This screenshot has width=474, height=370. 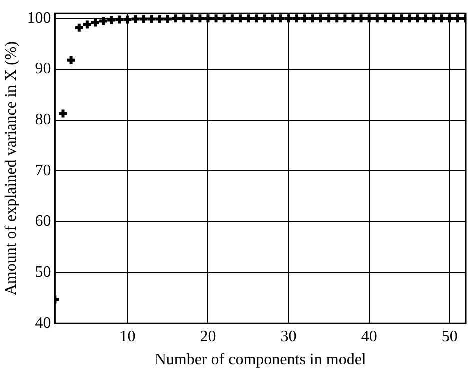 What do you see at coordinates (43, 171) in the screenshot?
I see `y-tick-label: 70` at bounding box center [43, 171].